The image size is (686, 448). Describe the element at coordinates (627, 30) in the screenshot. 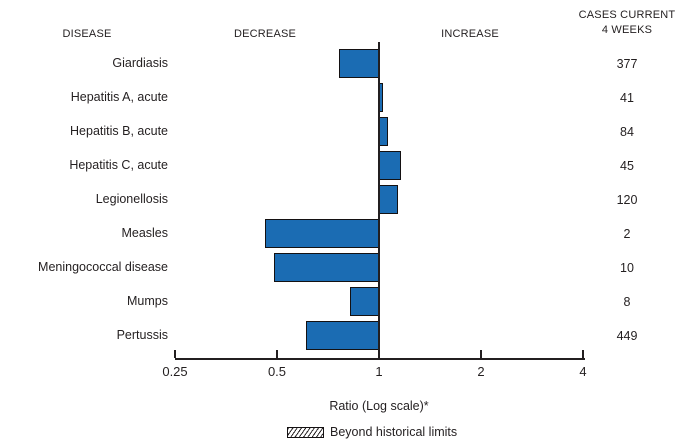

I see `column-header-cases-line2: 4 WEEKS` at that location.